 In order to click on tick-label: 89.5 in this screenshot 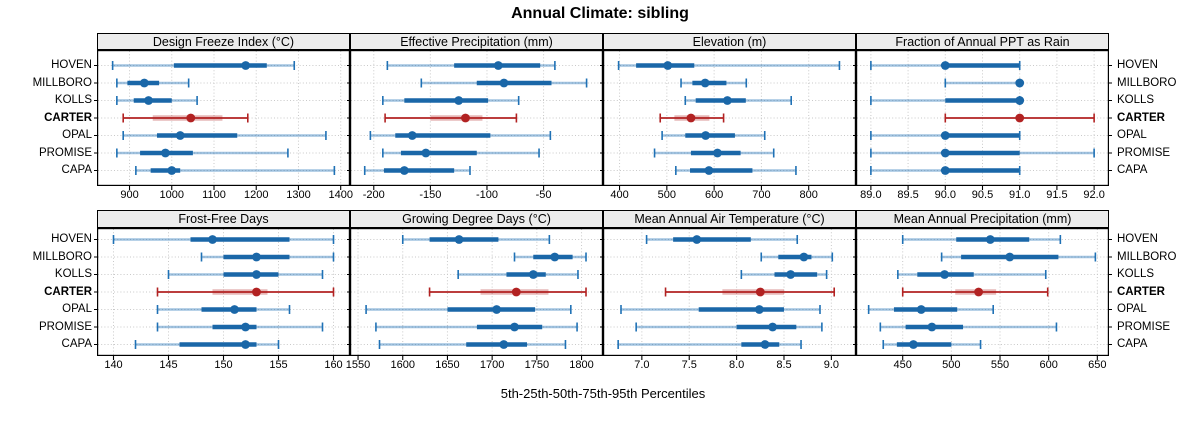, I will do `click(908, 195)`.